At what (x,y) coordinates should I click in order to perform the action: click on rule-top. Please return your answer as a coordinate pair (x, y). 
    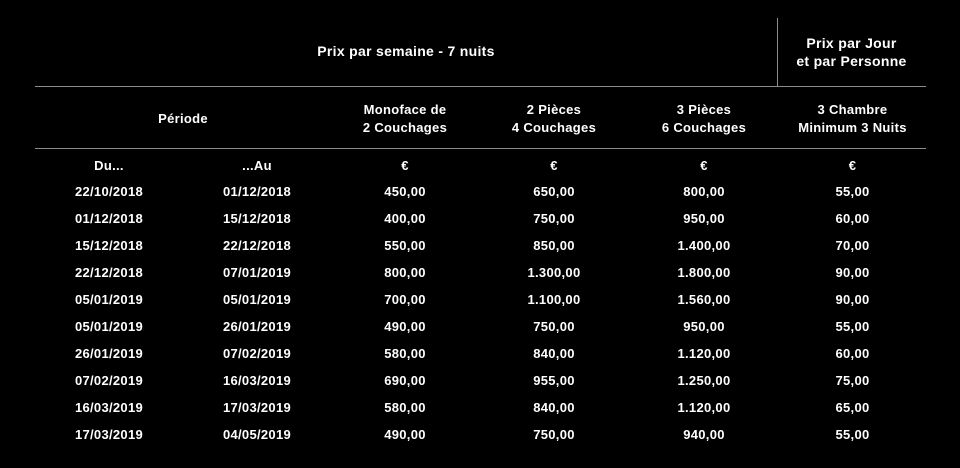
    Looking at the image, I should click on (480, 86).